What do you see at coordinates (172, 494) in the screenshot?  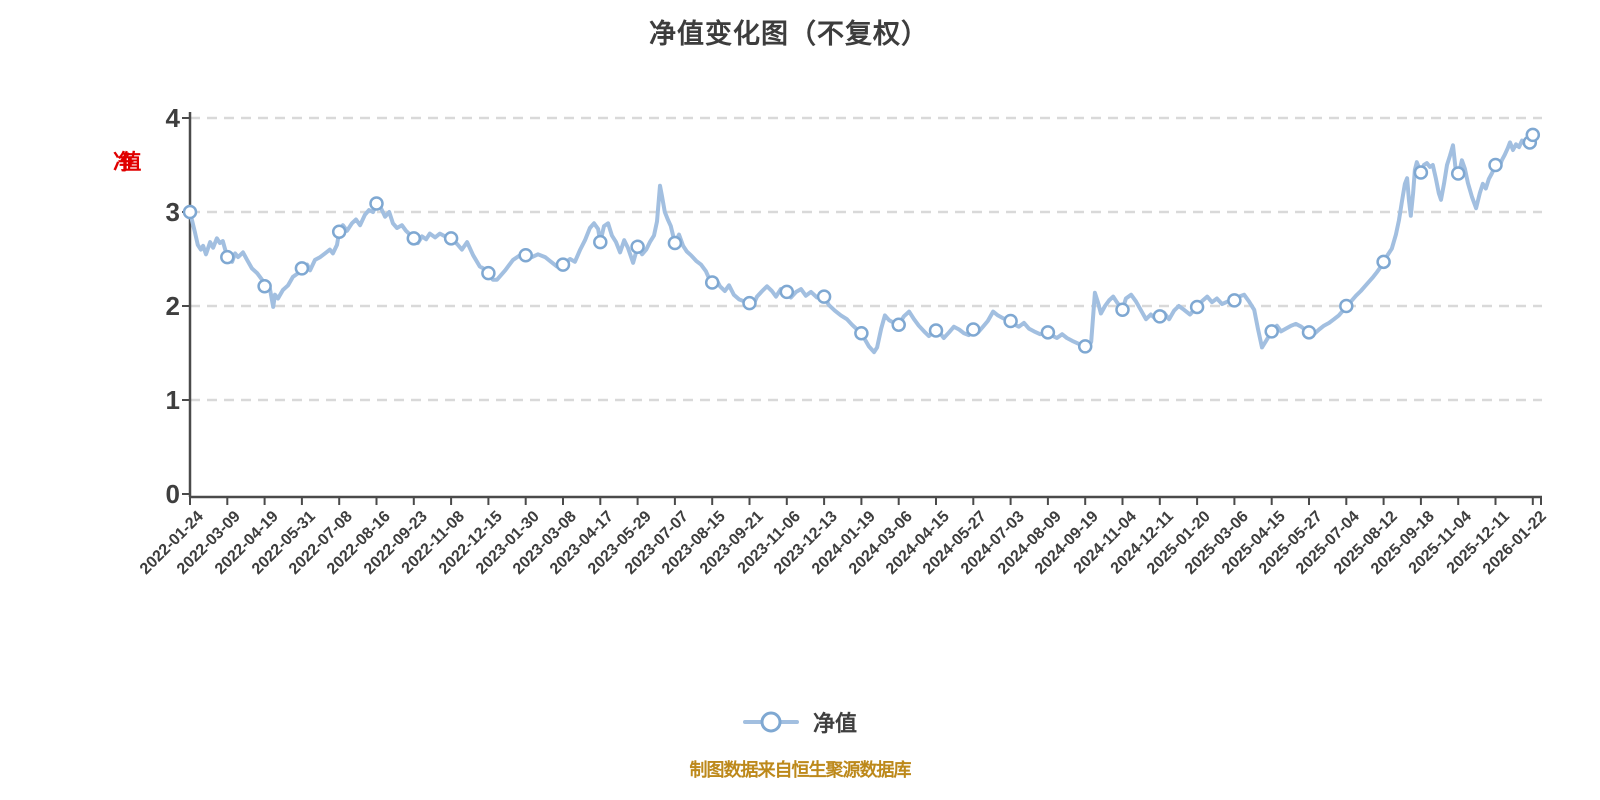 I see `y-tick-label-0: 0` at bounding box center [172, 494].